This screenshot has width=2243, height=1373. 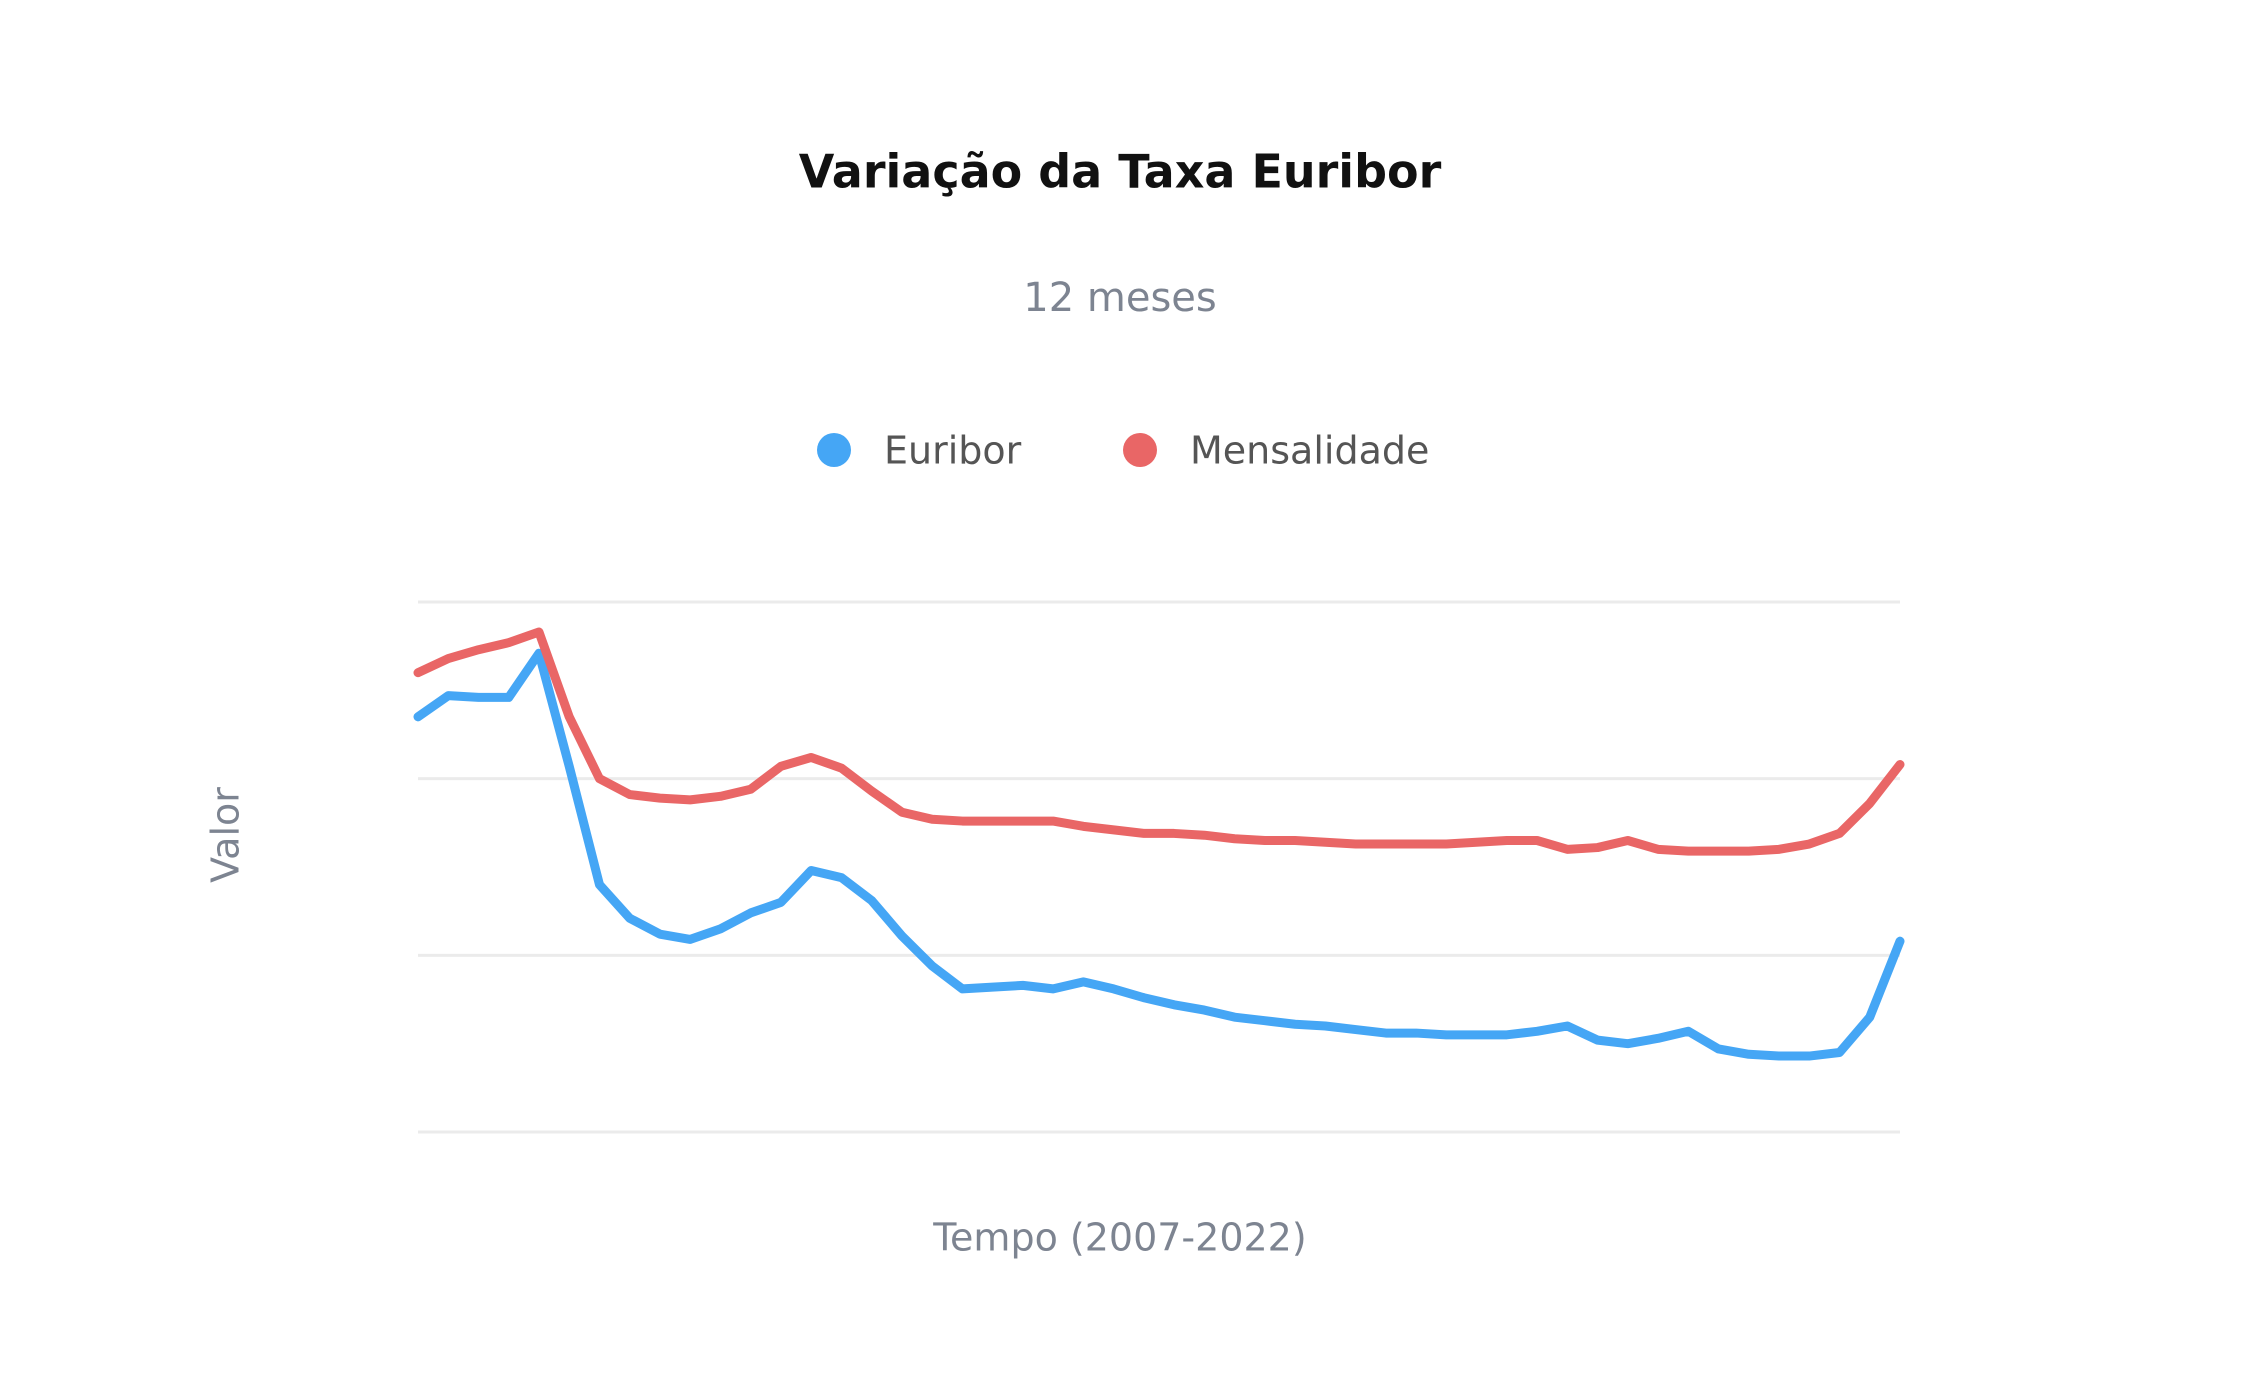 I want to click on chart-title: Variação da Taxa Euribor, so click(x=1120, y=172).